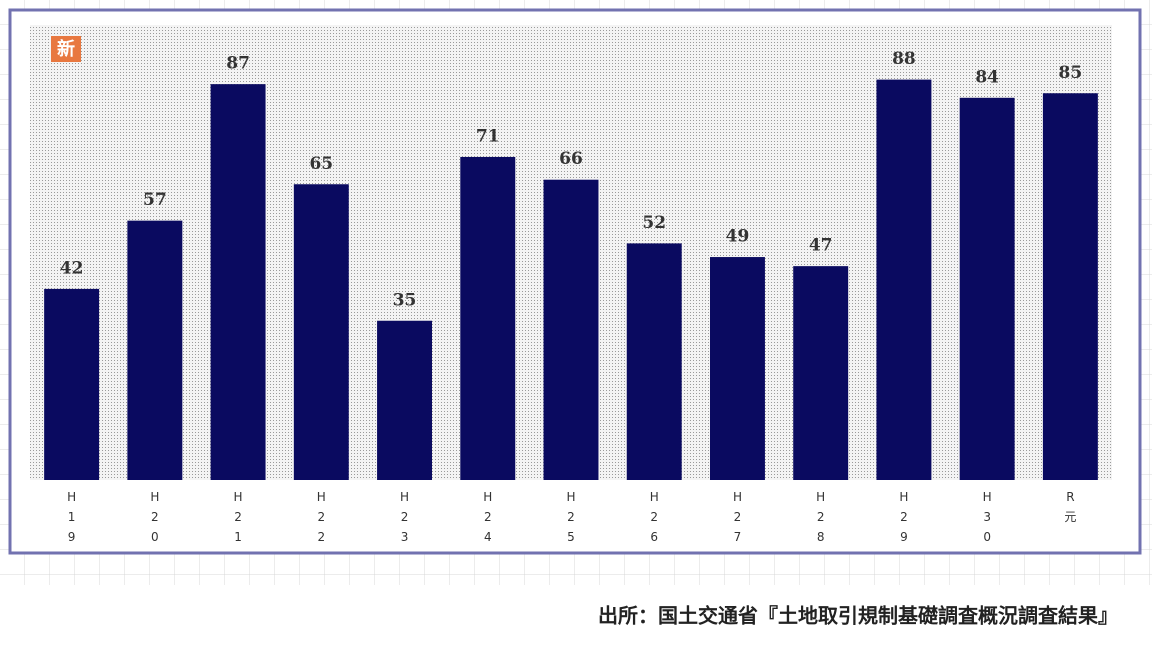 The height and width of the screenshot is (648, 1152). What do you see at coordinates (155, 200) in the screenshot?
I see `value-label: 57` at bounding box center [155, 200].